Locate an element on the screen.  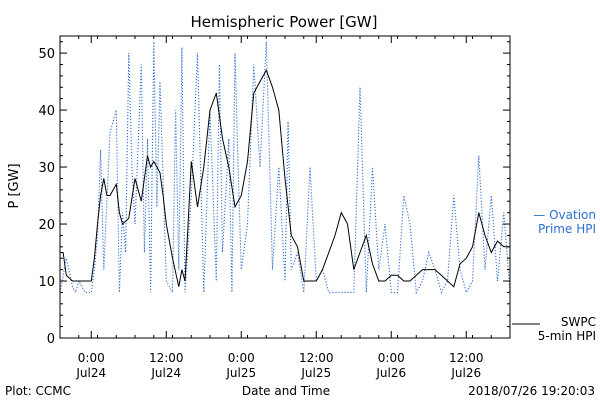
y-tick-label: 10 is located at coordinates (46, 282).